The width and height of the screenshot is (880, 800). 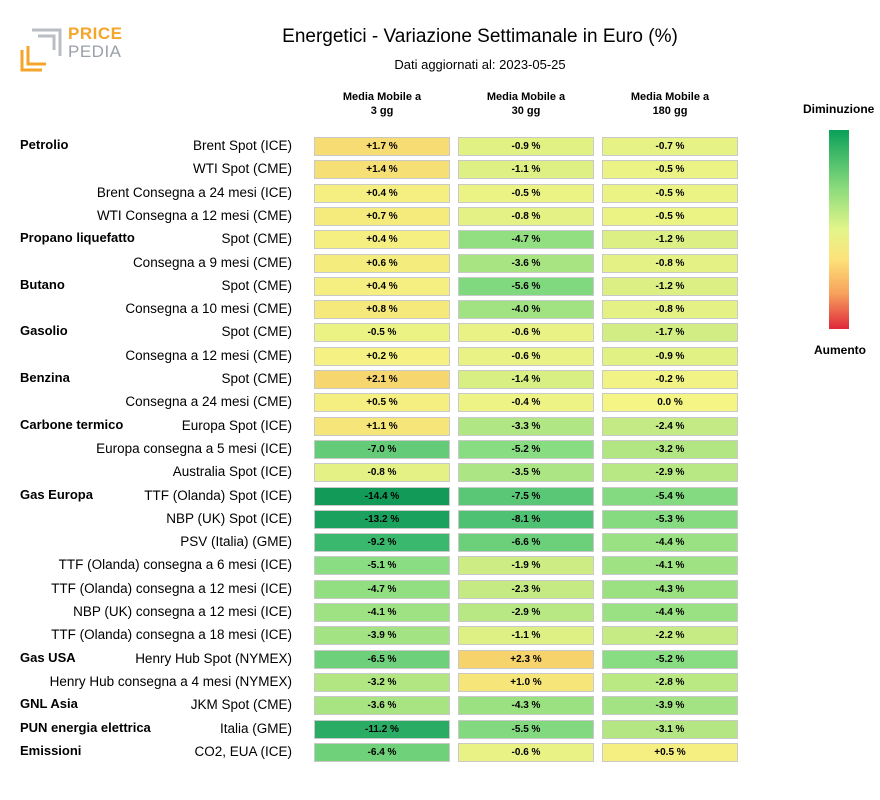 I want to click on heatmap-cell: -7.5 %, so click(x=526, y=496).